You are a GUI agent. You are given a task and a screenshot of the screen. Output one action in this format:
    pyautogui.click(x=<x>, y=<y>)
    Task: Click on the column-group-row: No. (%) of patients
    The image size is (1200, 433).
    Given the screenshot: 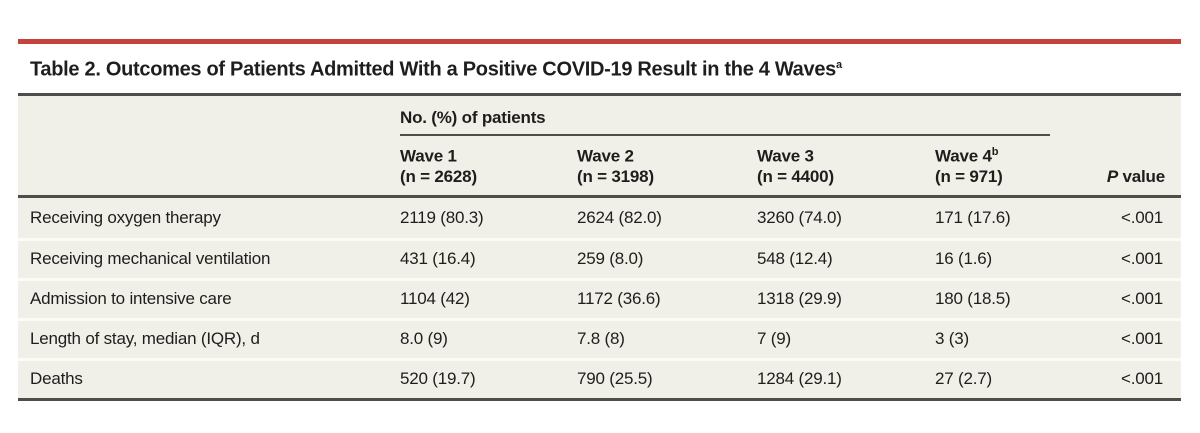 What is the action you would take?
    pyautogui.click(x=599, y=122)
    